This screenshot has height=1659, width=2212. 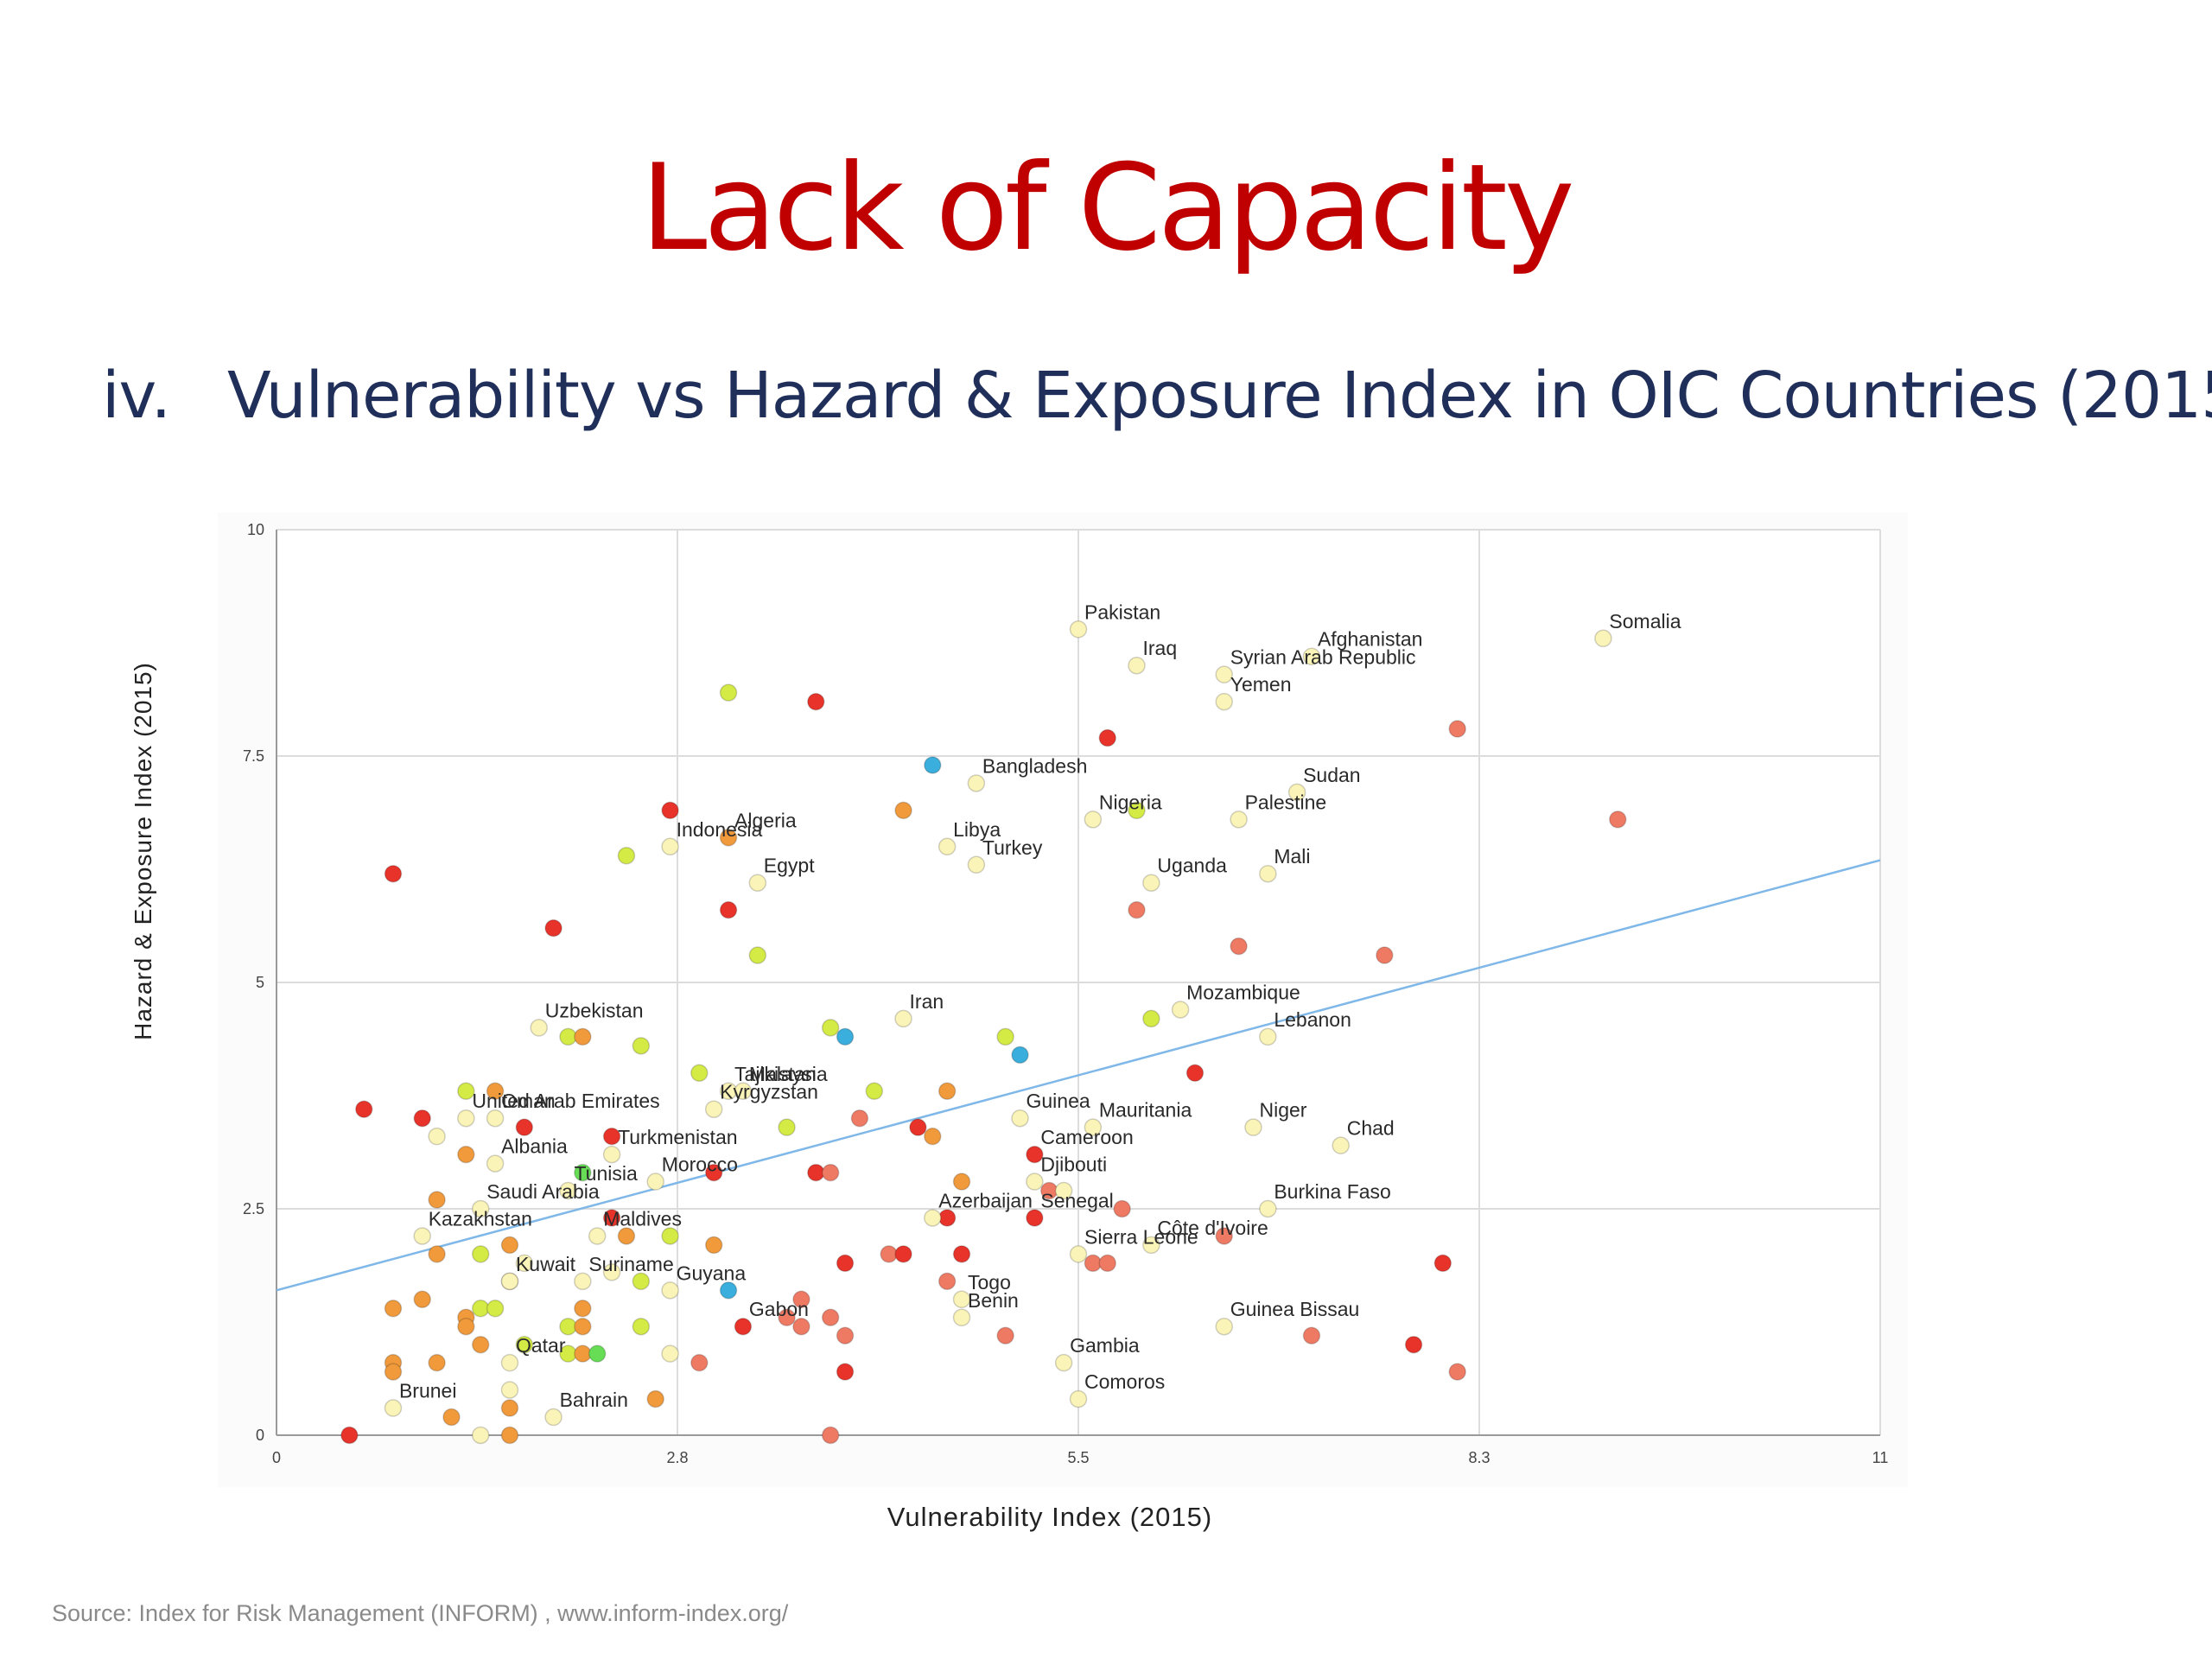 What do you see at coordinates (1093, 819) in the screenshot?
I see `data-point-nigeria` at bounding box center [1093, 819].